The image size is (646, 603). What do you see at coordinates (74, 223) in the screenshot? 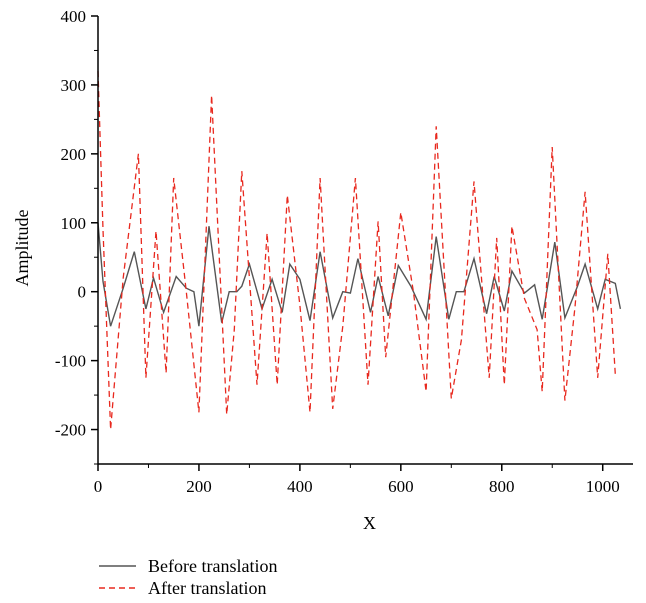
I see `y-tick-label: 100` at bounding box center [74, 223].